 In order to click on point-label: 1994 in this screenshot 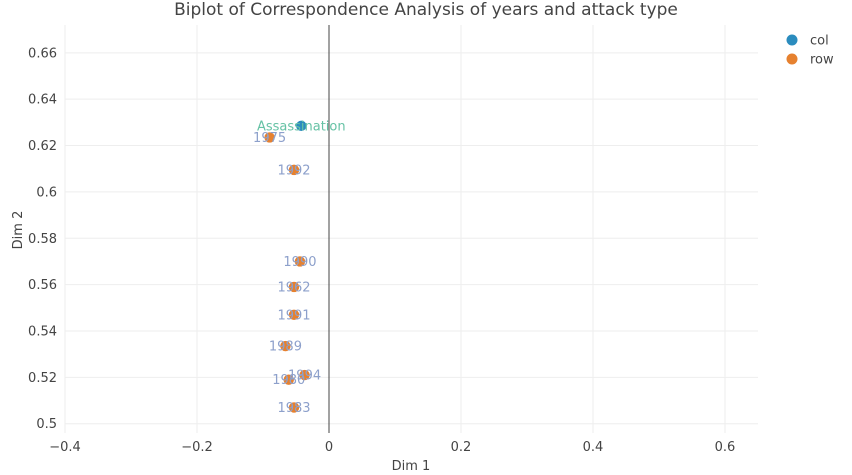, I will do `click(304, 376)`.